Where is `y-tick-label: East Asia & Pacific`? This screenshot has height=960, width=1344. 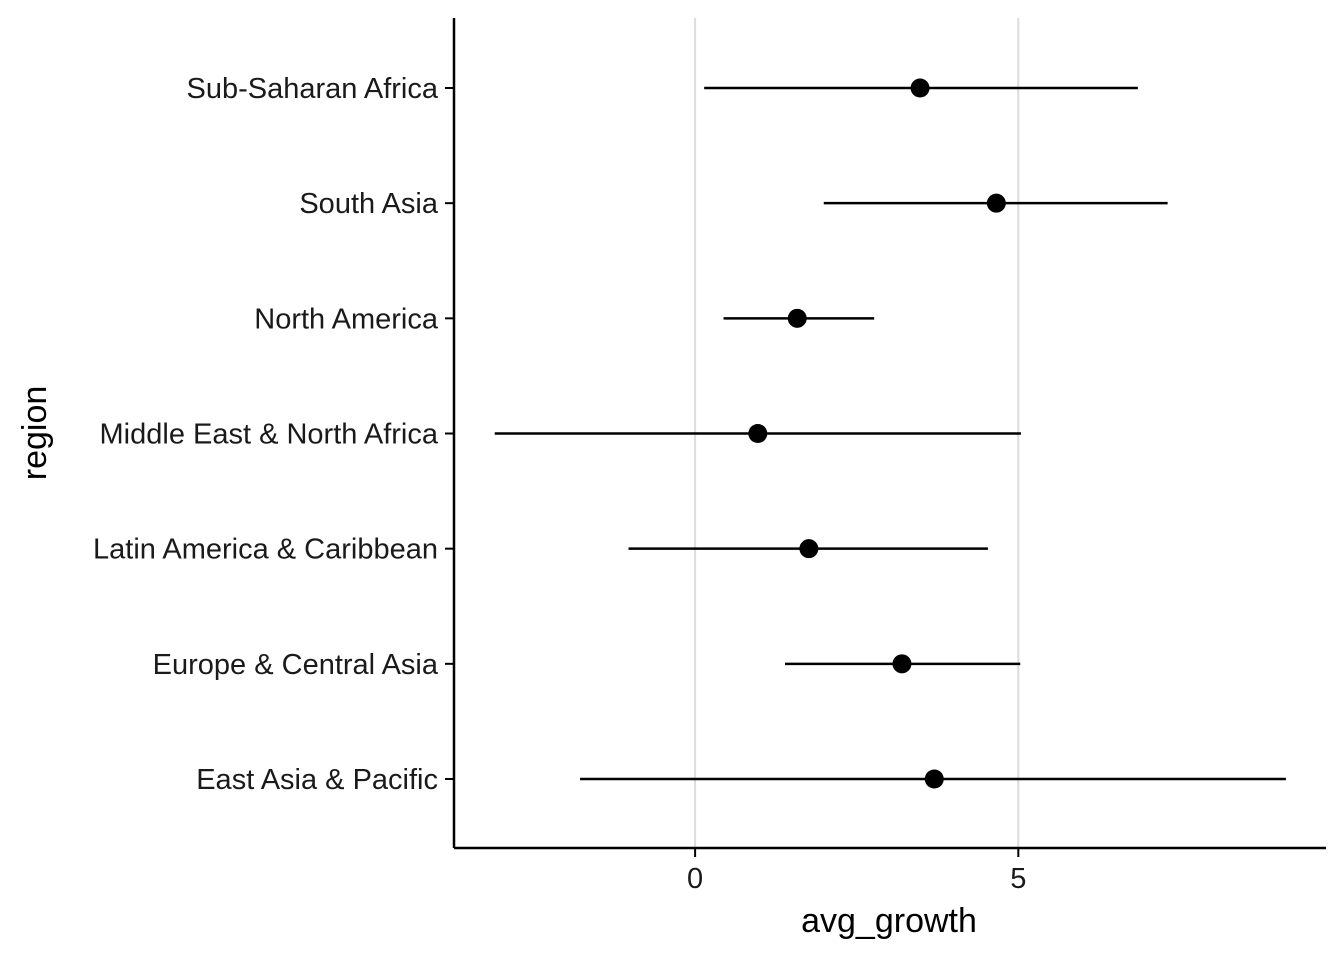 y-tick-label: East Asia & Pacific is located at coordinates (317, 780).